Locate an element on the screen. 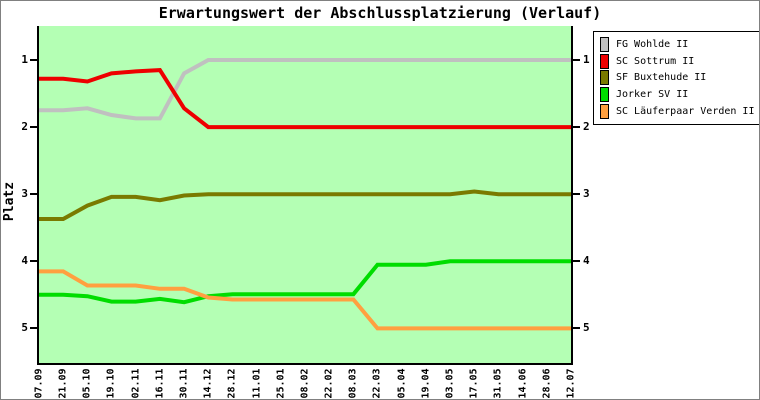 The width and height of the screenshot is (760, 400). legend-item: SC Sottrum II is located at coordinates (677, 61).